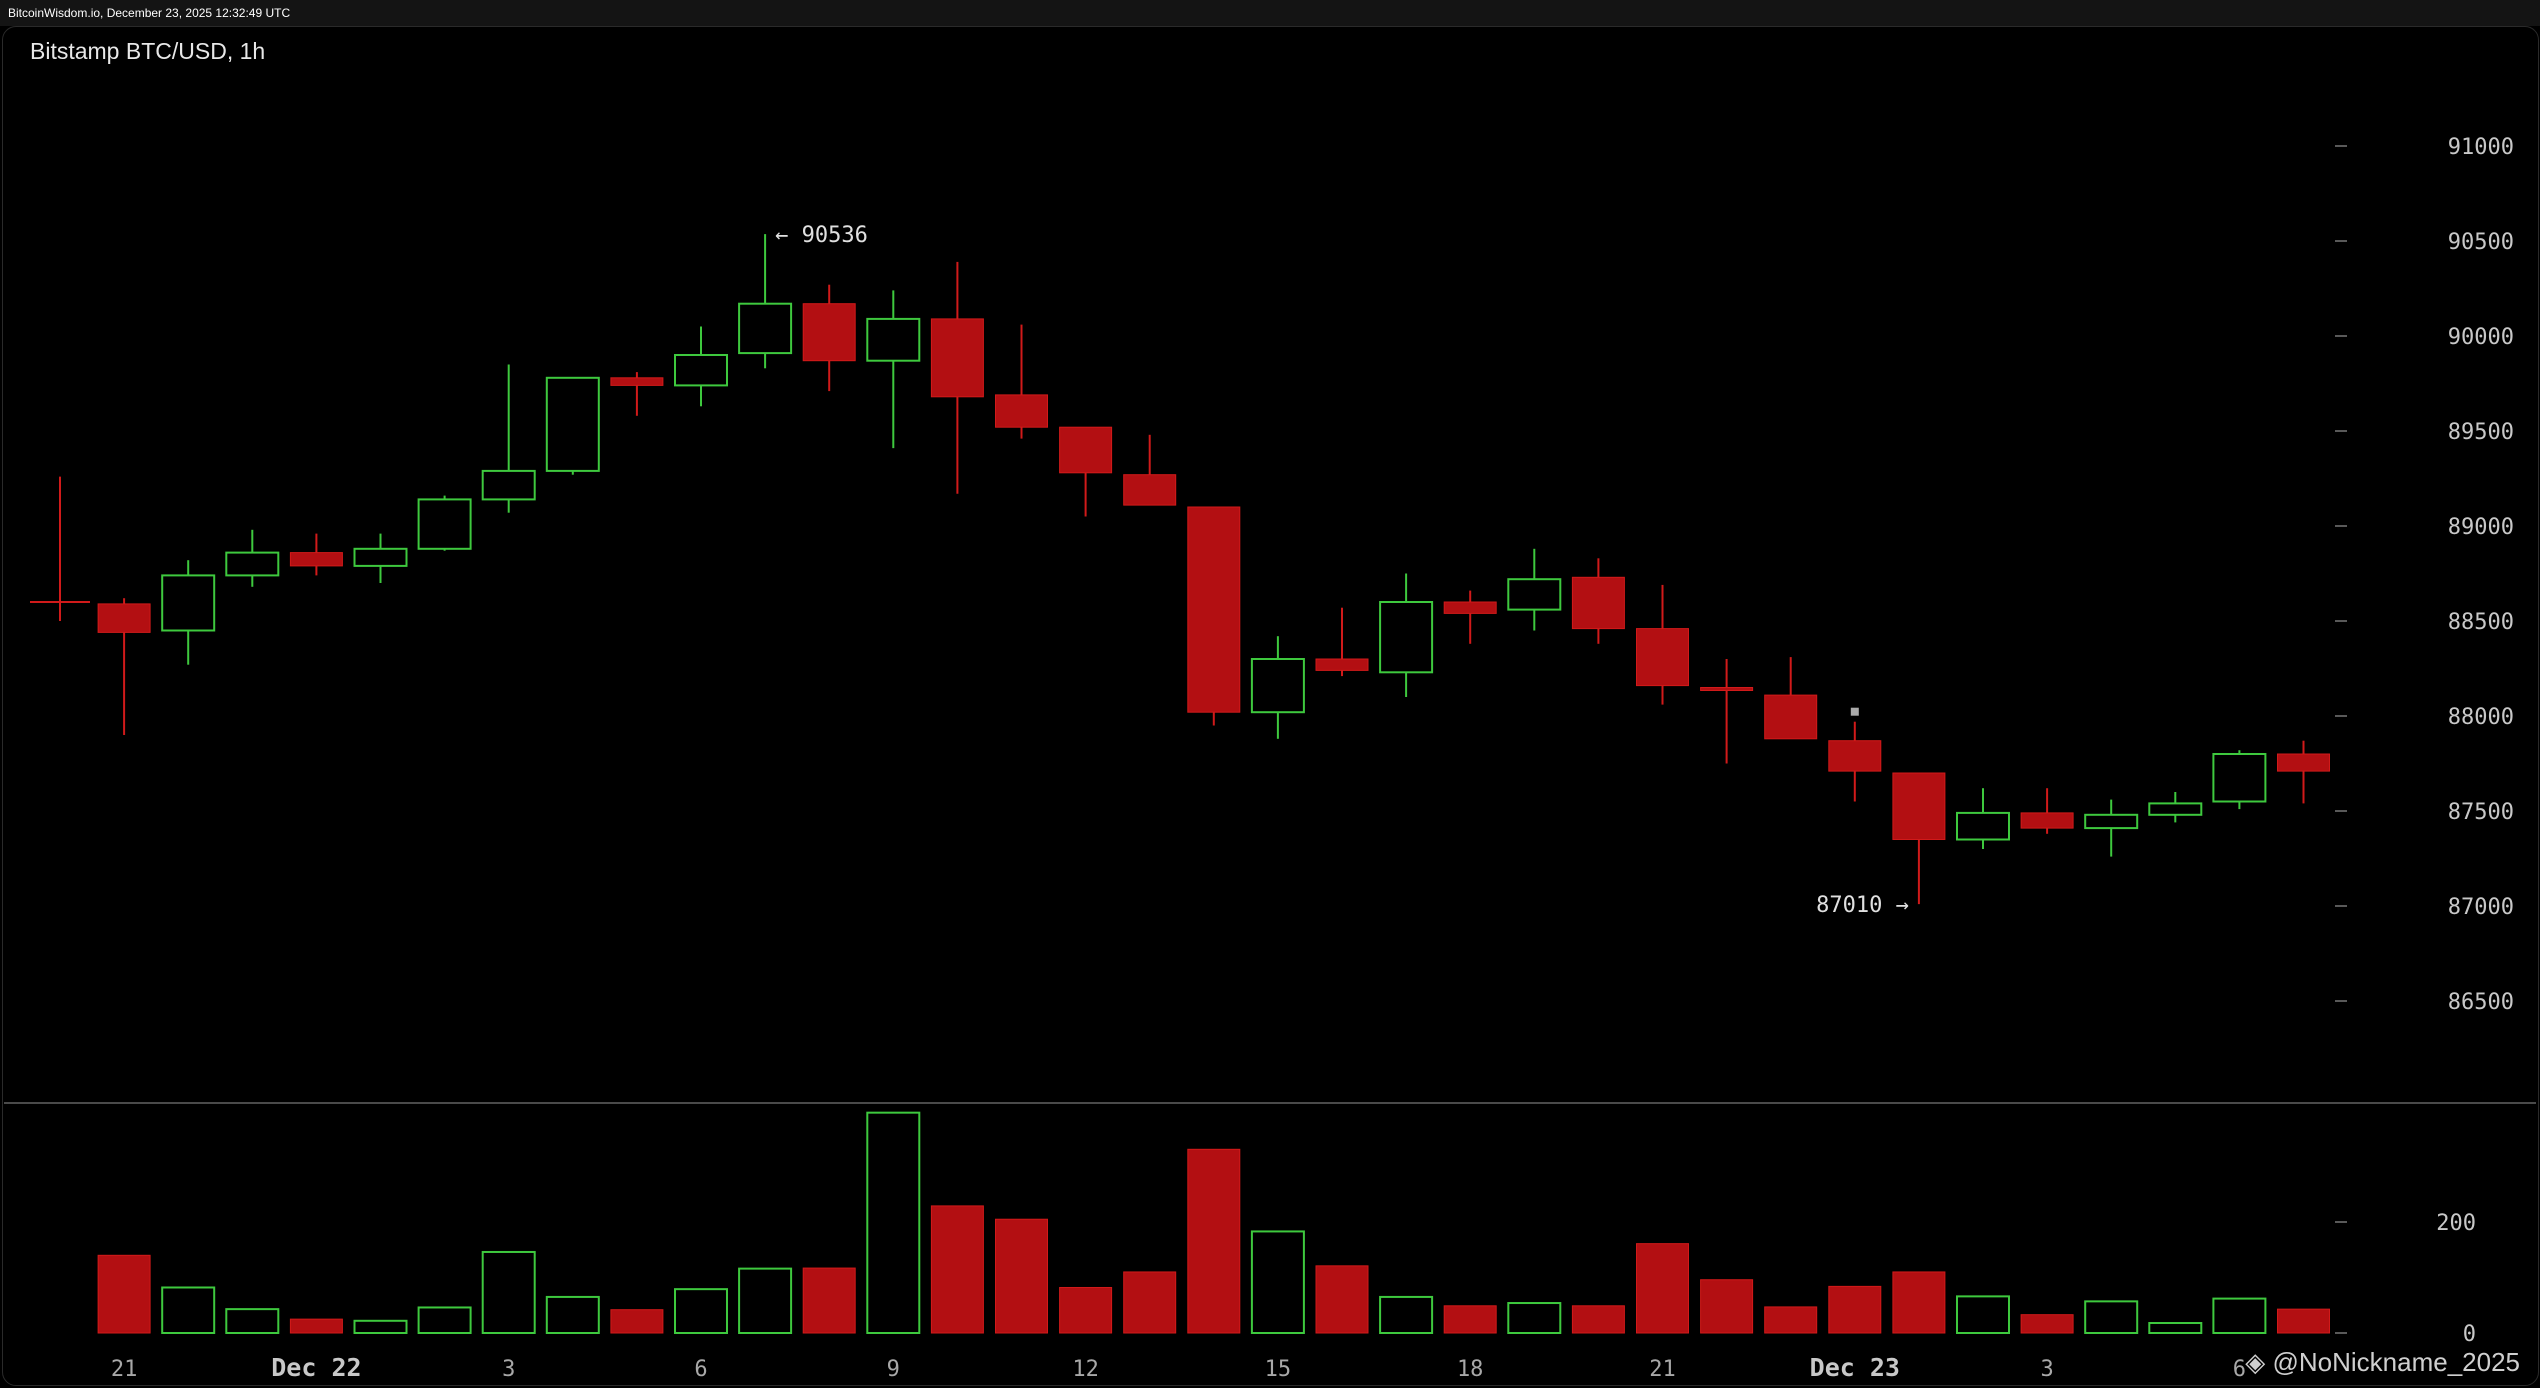 Image resolution: width=2540 pixels, height=1388 pixels. What do you see at coordinates (124, 1369) in the screenshot?
I see `time-tick-label: 21` at bounding box center [124, 1369].